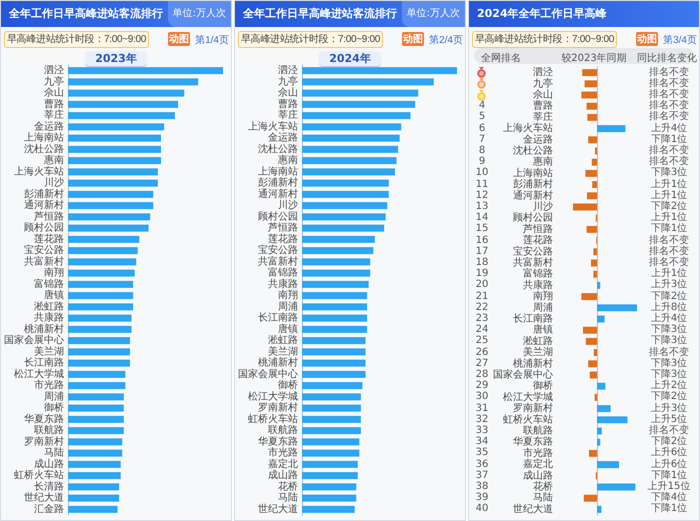 This screenshot has height=521, width=700. Describe the element at coordinates (283, 464) in the screenshot. I see `y-tick-label: 嘉定北` at that location.